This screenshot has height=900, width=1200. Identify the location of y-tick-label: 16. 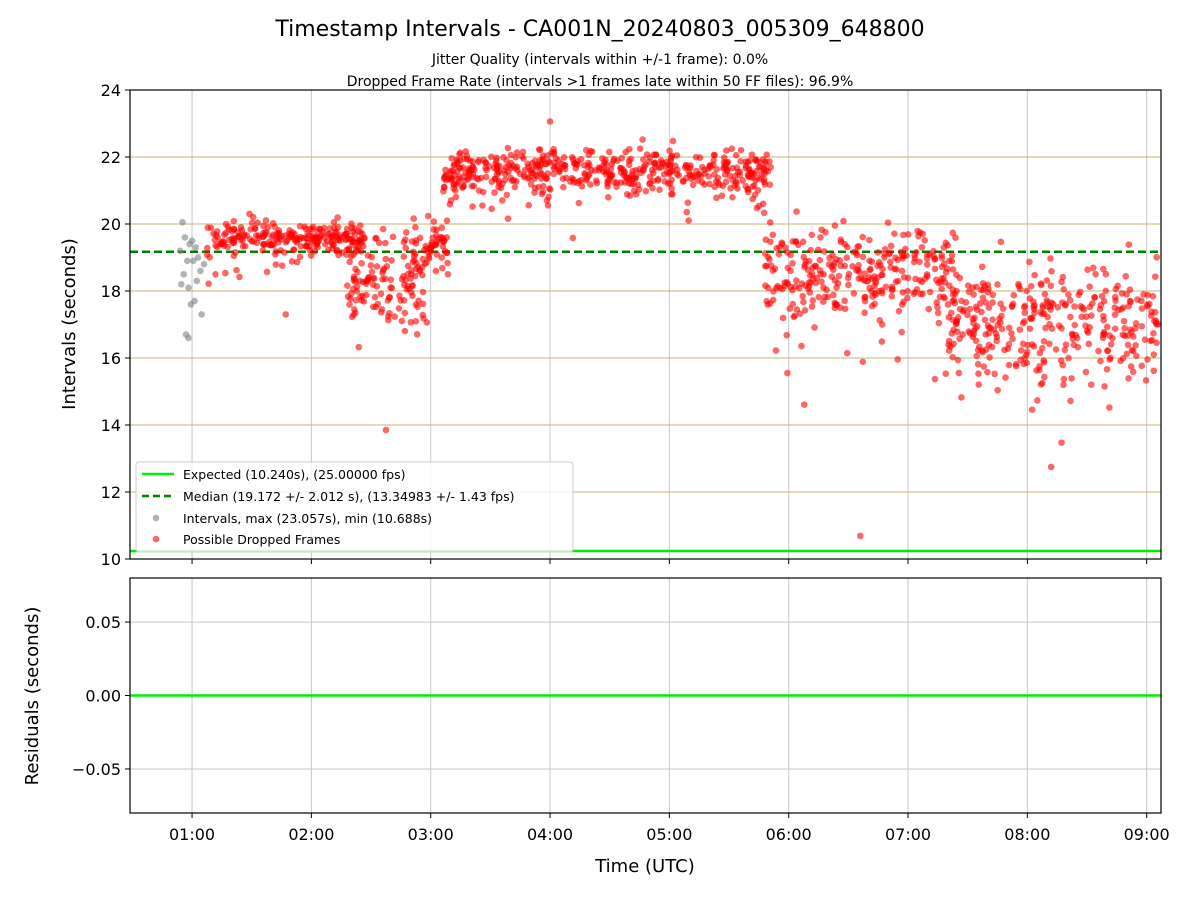
(111, 358).